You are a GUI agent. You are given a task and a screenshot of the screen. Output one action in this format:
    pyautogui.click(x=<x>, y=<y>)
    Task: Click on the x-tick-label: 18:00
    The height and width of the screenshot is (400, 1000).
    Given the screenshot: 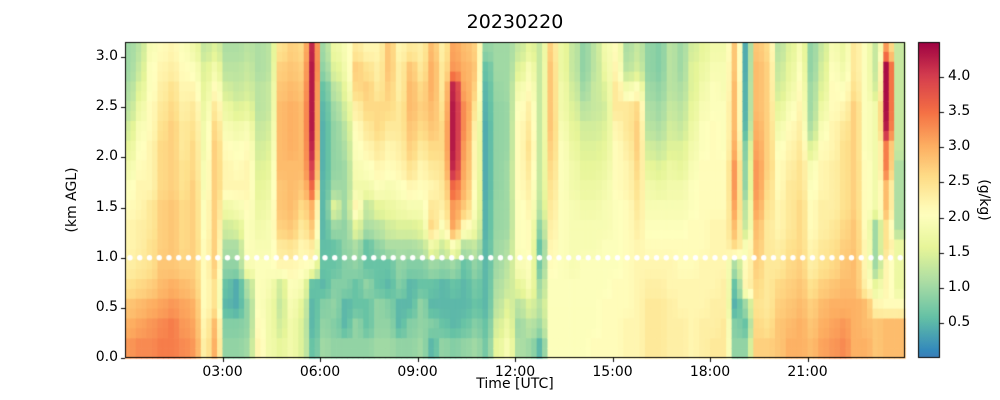 What is the action you would take?
    pyautogui.click(x=710, y=372)
    